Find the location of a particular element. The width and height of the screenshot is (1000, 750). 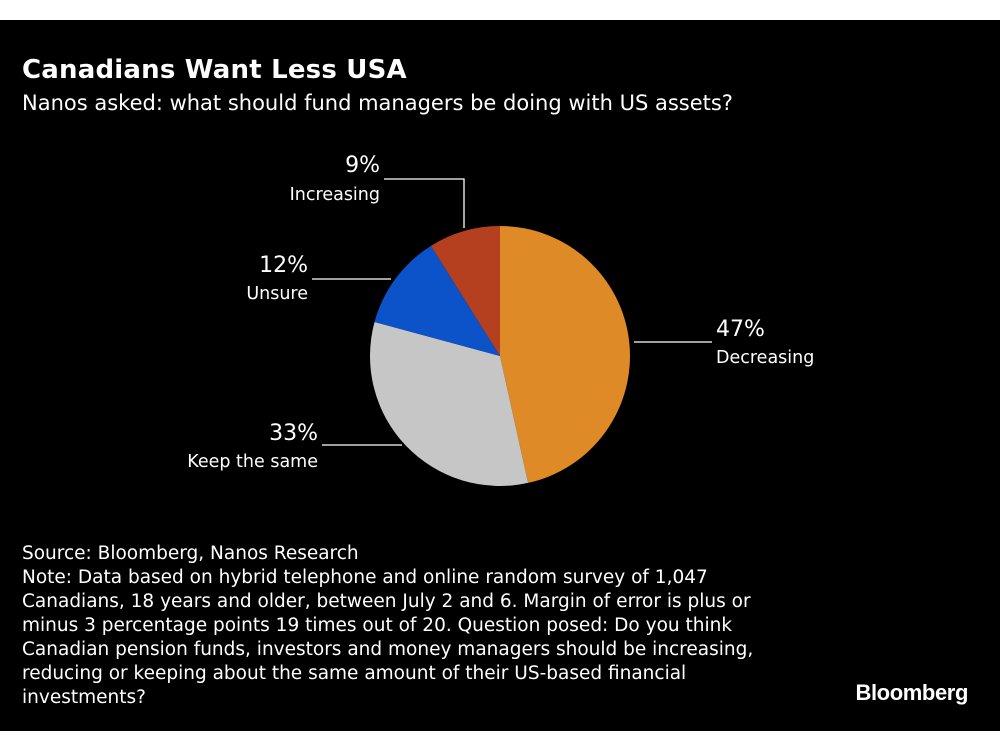

bloomberg-logo: Bloomberg is located at coordinates (911, 692).